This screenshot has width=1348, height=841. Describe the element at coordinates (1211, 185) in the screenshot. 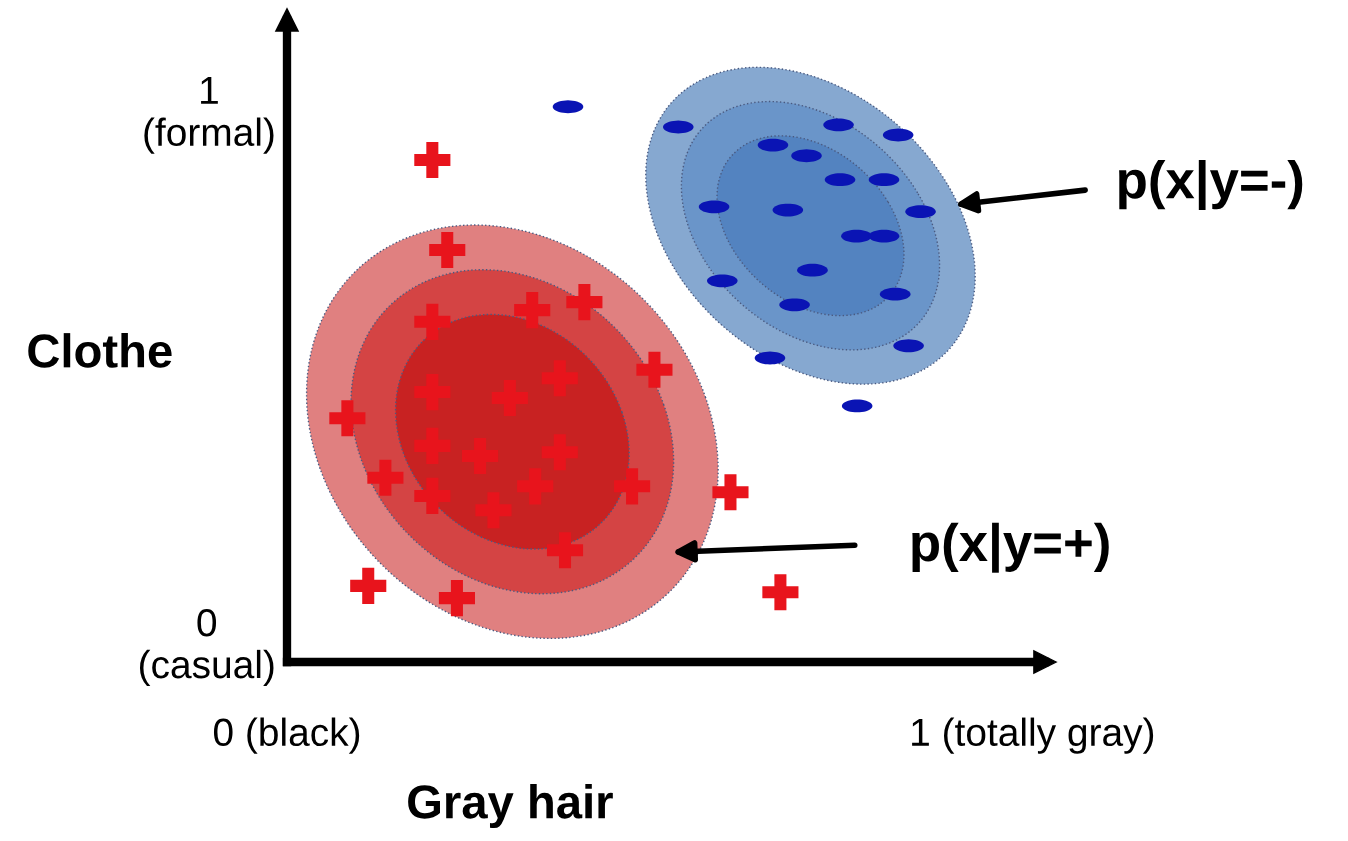

I see `text: p(x|y=-)` at that location.